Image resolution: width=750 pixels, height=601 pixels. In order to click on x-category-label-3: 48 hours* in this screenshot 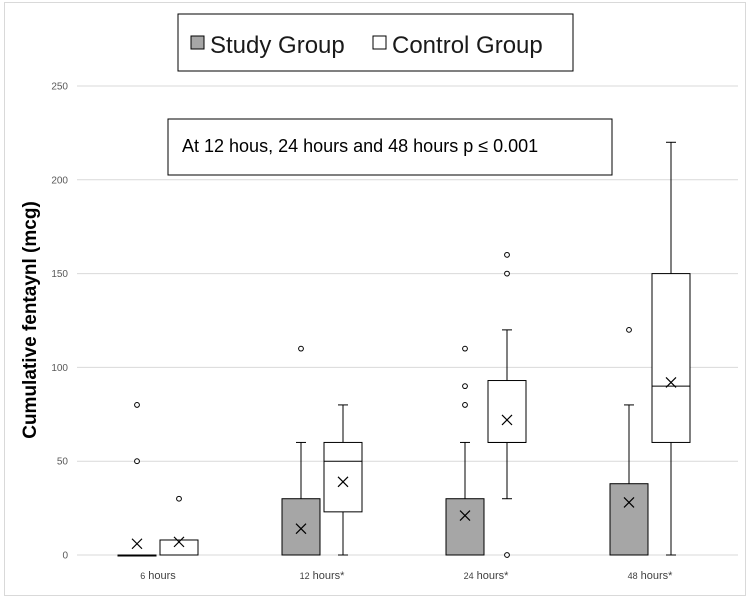, I will do `click(651, 576)`.